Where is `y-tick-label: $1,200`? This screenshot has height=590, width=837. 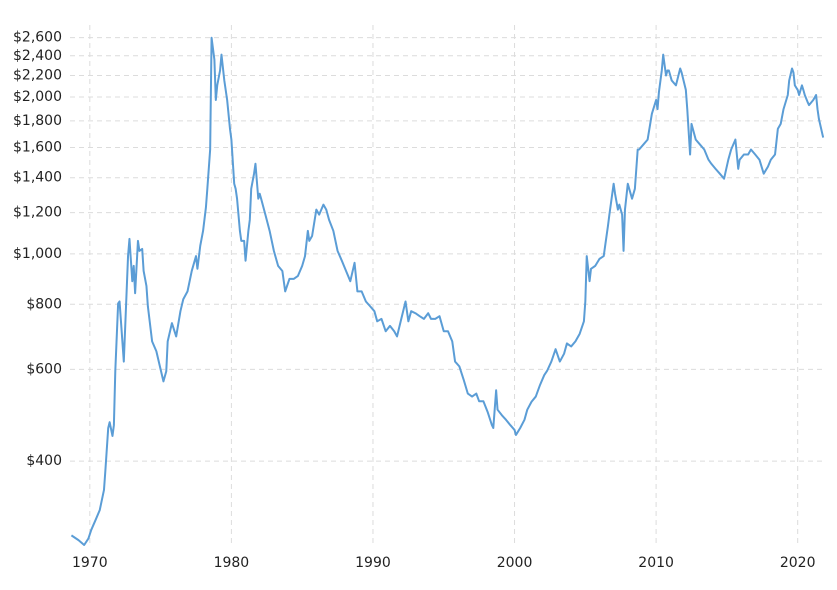 y-tick-label: $1,200 is located at coordinates (37, 213).